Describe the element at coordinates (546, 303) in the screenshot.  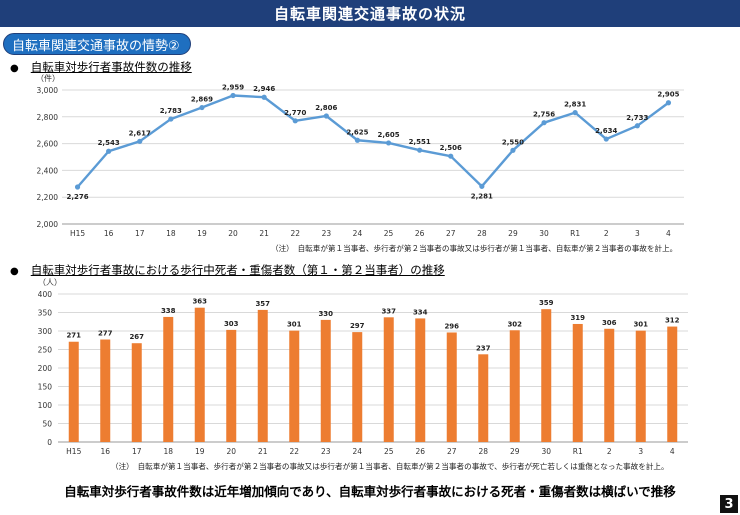
I see `data-label: 359` at that location.